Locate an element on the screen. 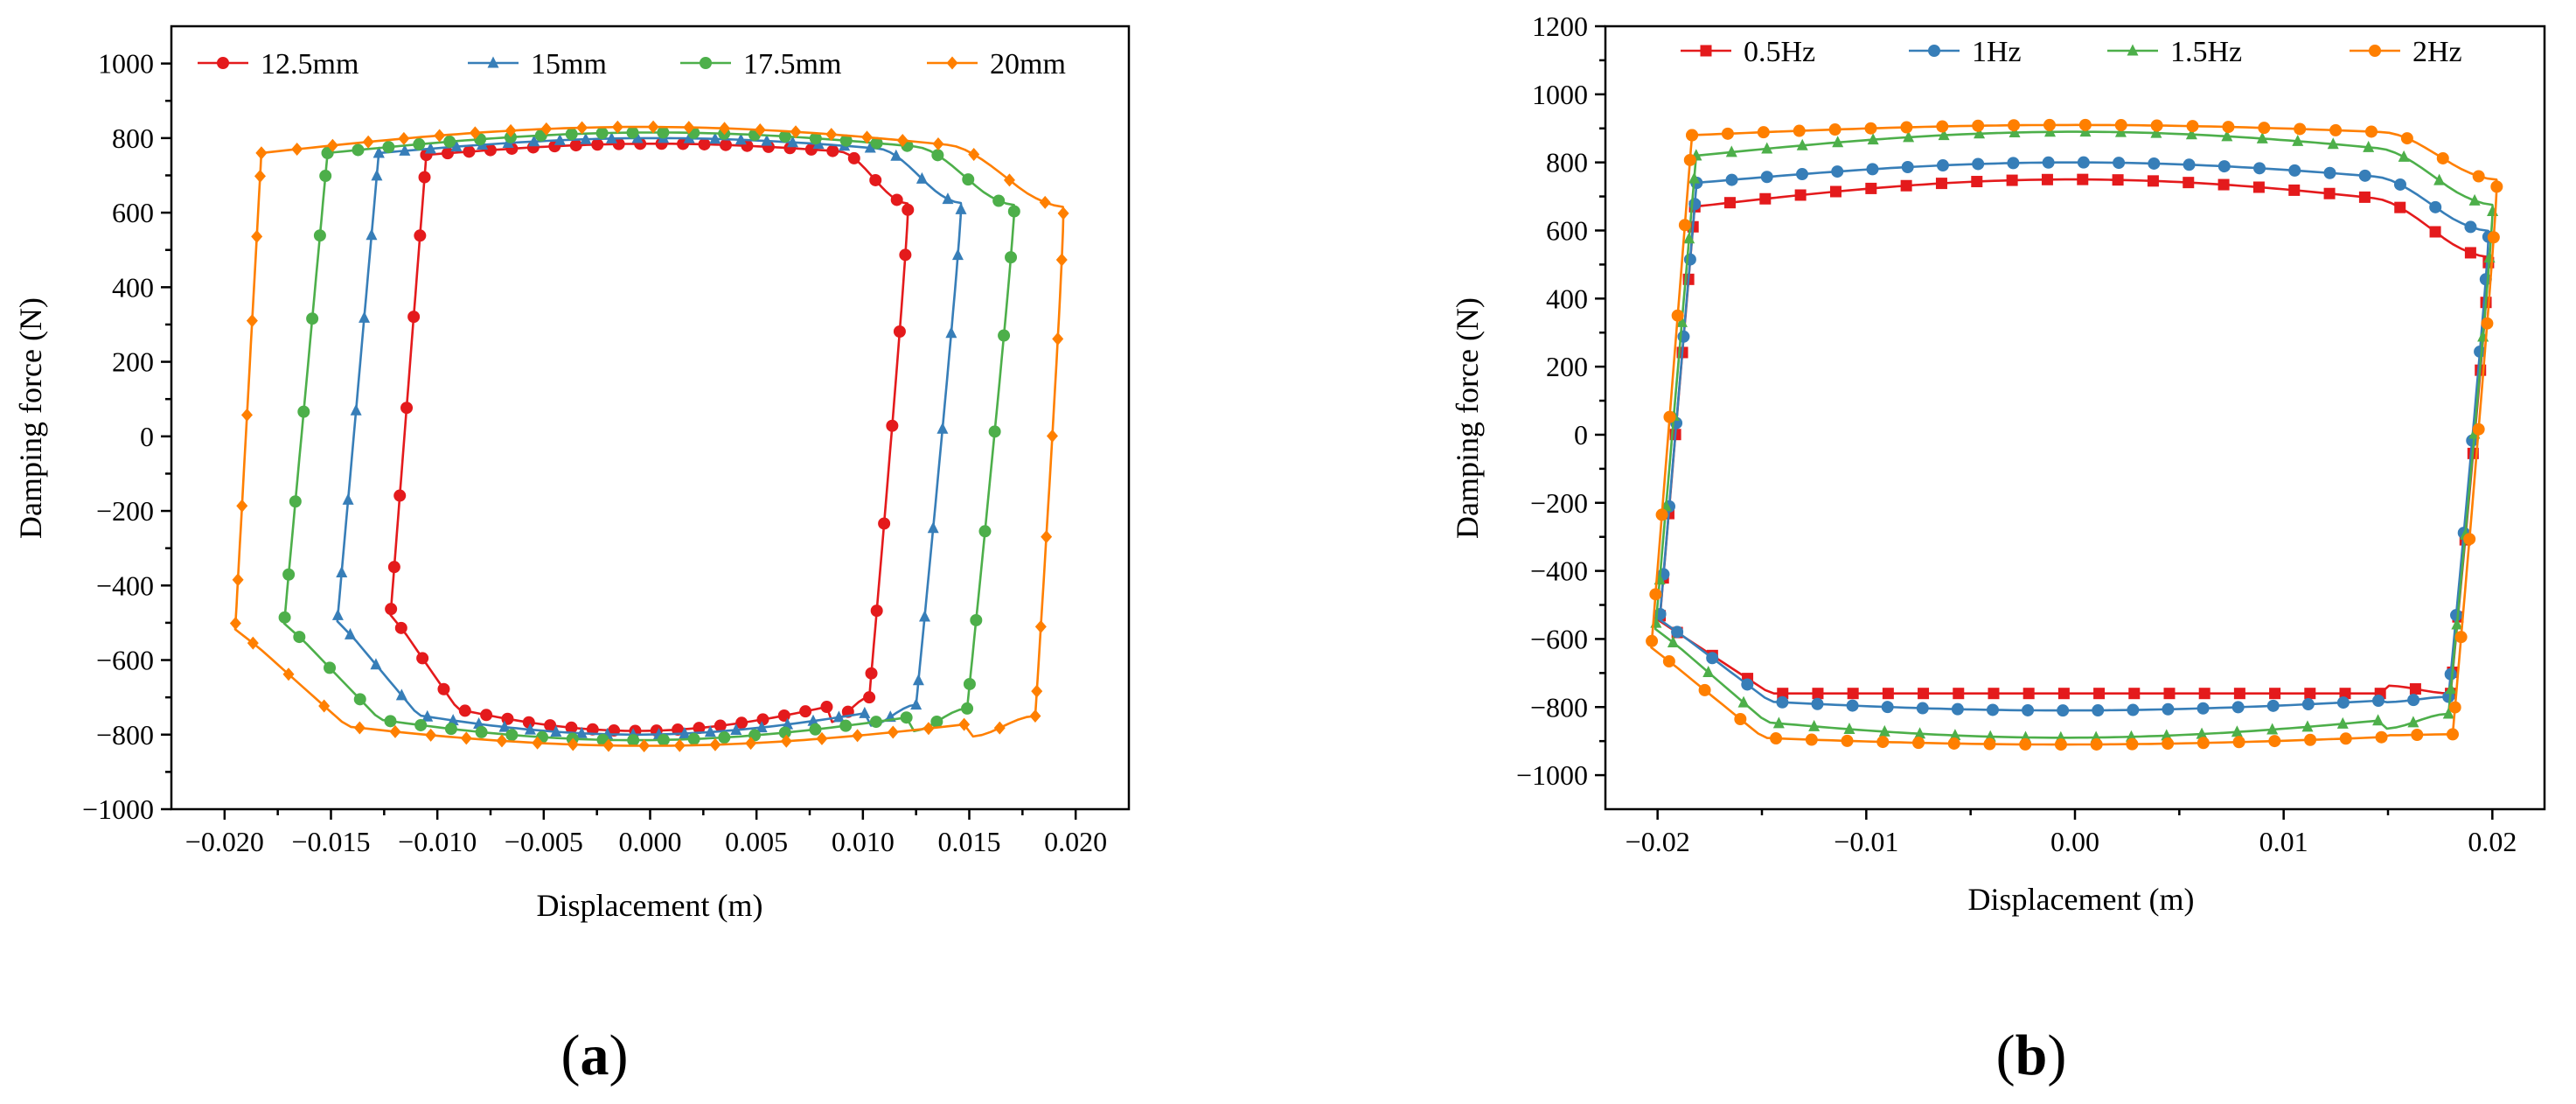 This screenshot has height=1104, width=2576. y-tick-label-b-3: −400 is located at coordinates (1559, 571).